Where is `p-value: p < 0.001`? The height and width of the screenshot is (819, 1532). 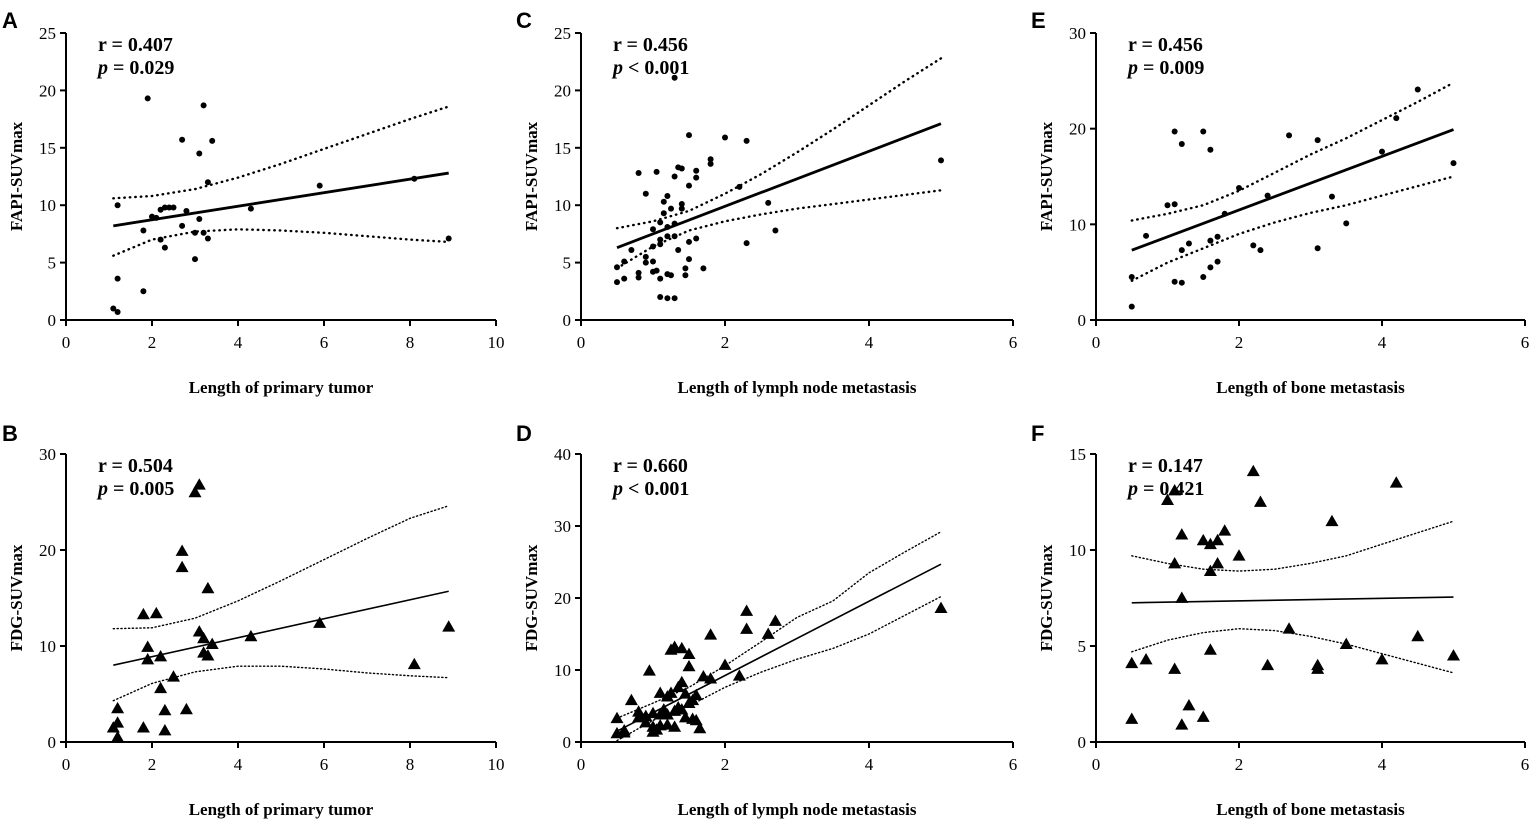 p-value: p < 0.001 is located at coordinates (650, 489).